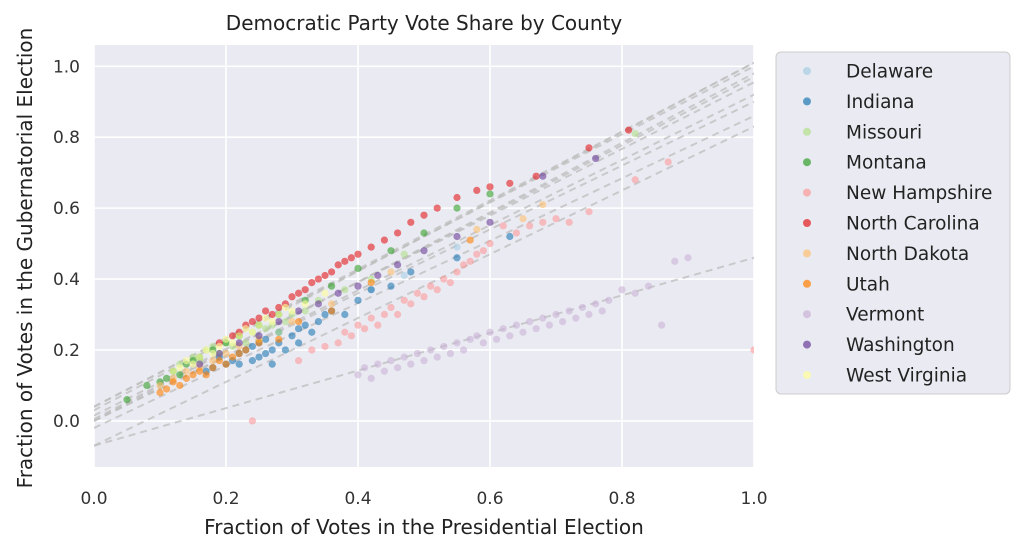 The height and width of the screenshot is (555, 1024). What do you see at coordinates (66, 280) in the screenshot?
I see `y-tick-label: 0.4` at bounding box center [66, 280].